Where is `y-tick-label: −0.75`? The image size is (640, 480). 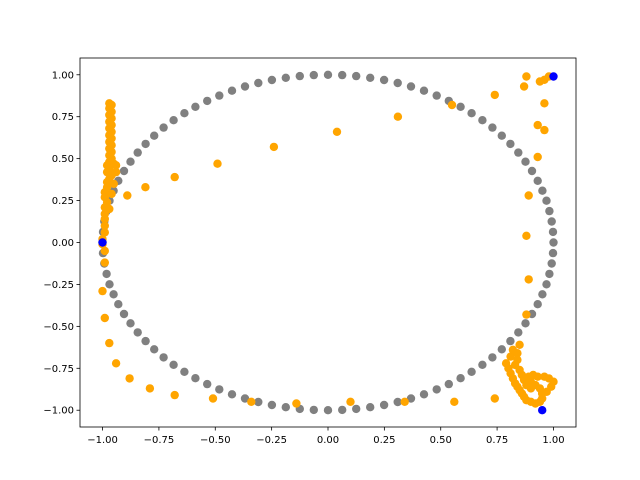
y-tick-label: −0.75 is located at coordinates (58, 369).